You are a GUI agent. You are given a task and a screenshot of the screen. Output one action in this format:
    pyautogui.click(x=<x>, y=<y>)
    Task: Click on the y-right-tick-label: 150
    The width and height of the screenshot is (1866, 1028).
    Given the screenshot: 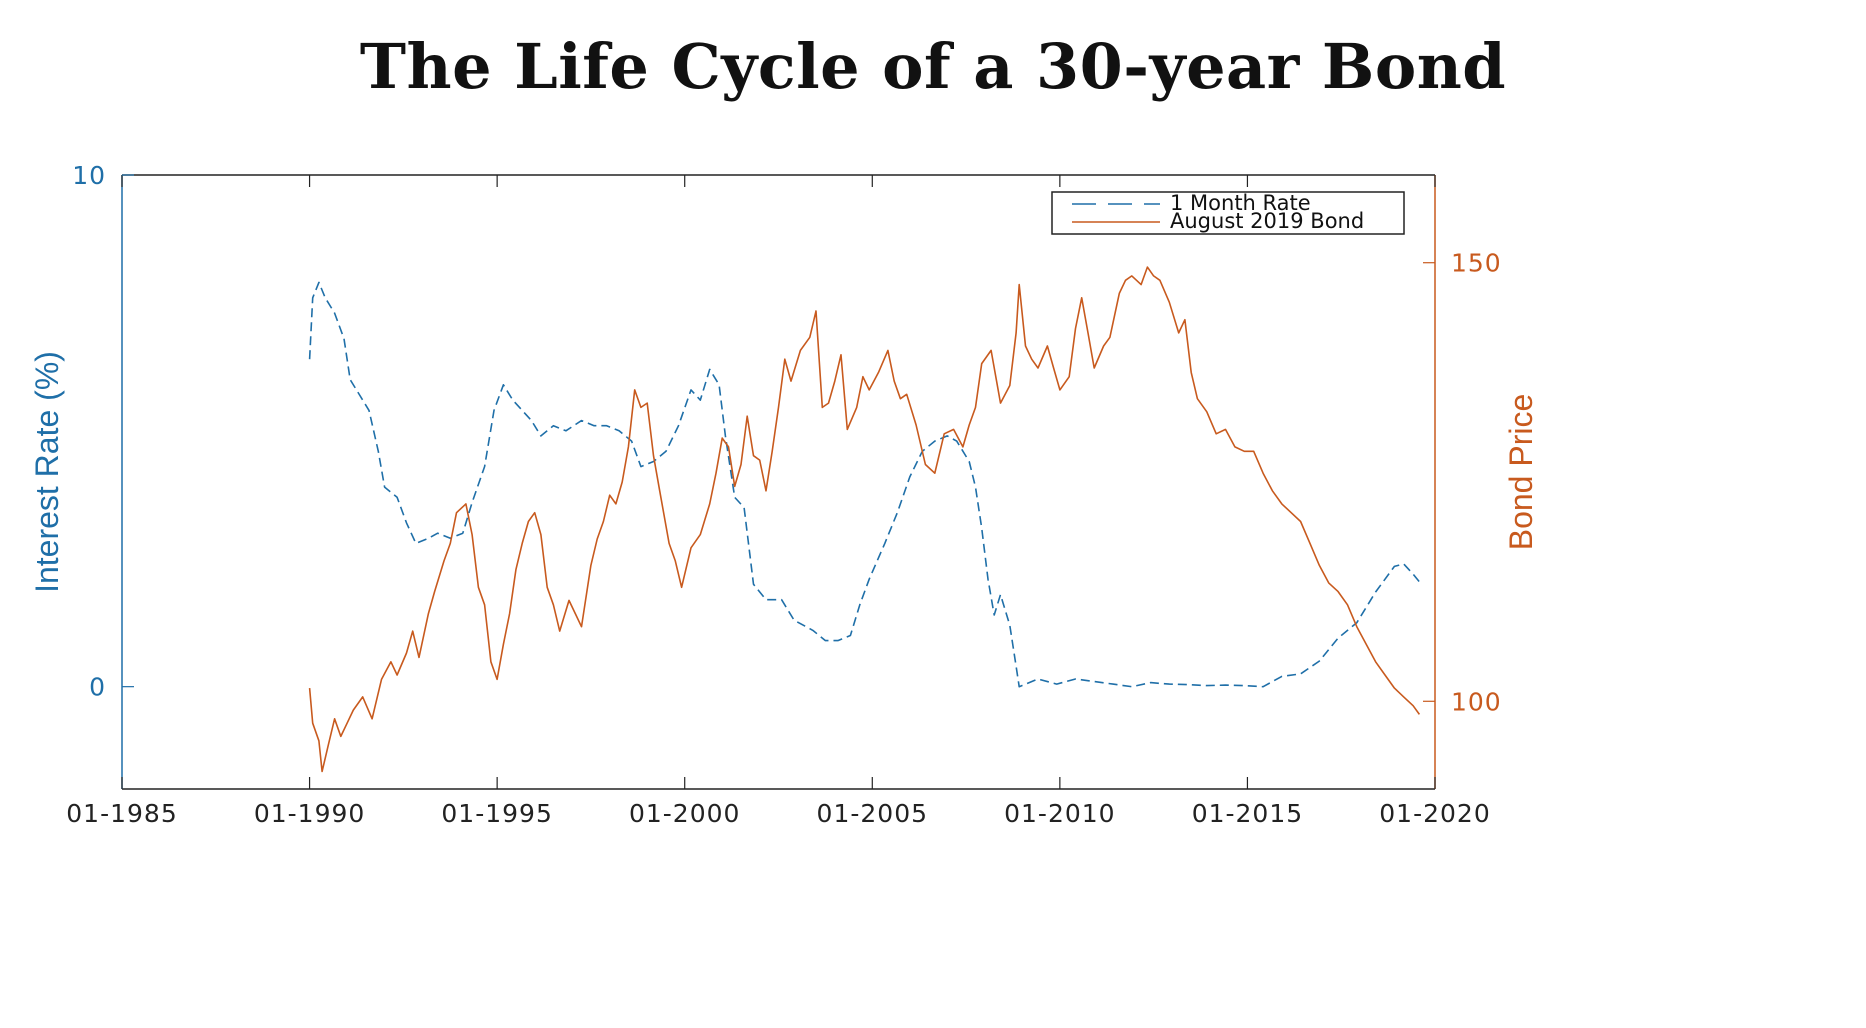 What is the action you would take?
    pyautogui.click(x=1476, y=263)
    